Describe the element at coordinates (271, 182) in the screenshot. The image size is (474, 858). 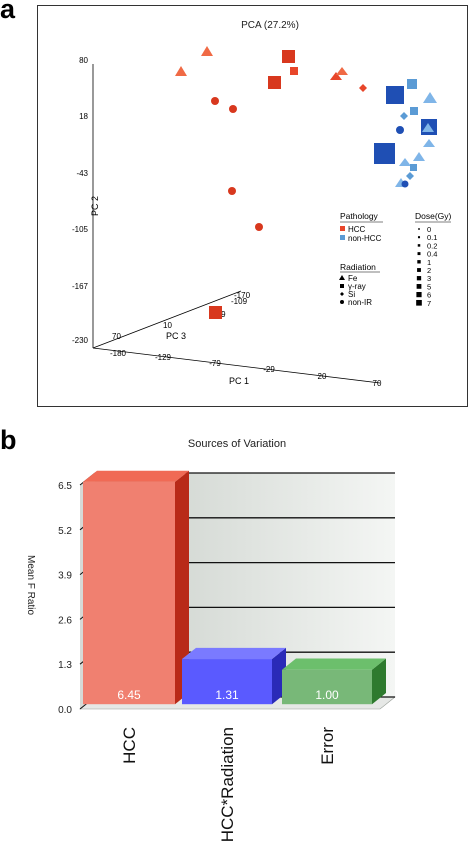
I see `hcc-points` at that location.